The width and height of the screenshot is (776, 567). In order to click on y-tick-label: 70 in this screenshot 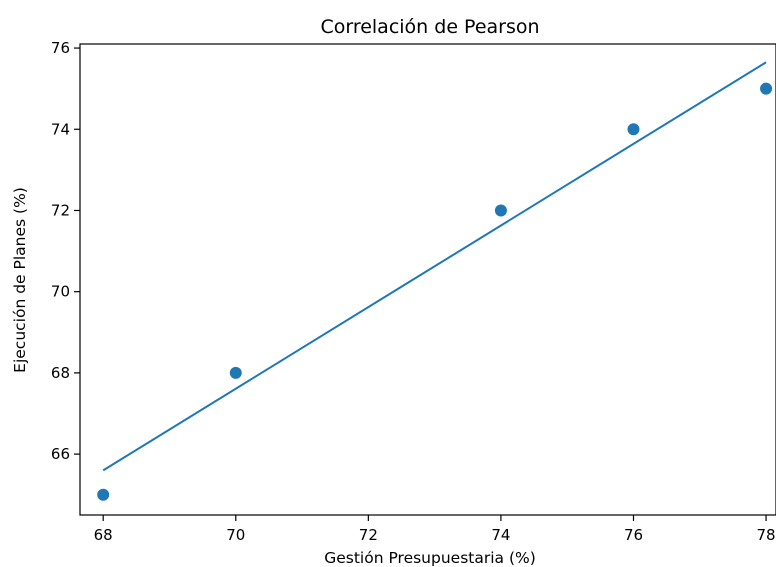, I will do `click(60, 292)`.